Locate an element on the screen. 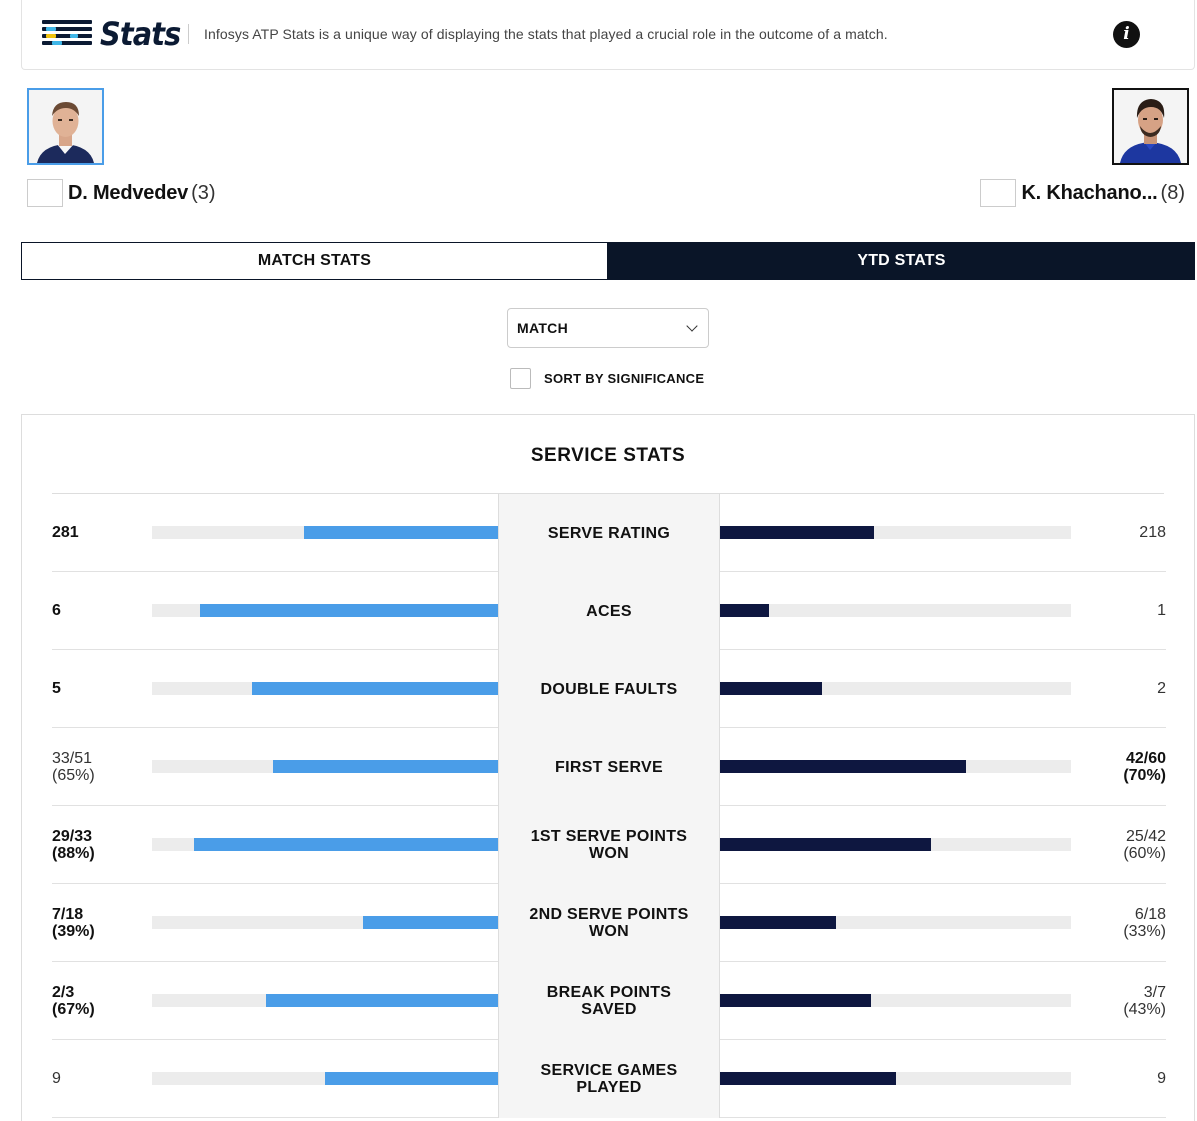 The width and height of the screenshot is (1197, 1121). stat-row: 5 DOUBLE FAULTS 2 is located at coordinates (609, 689).